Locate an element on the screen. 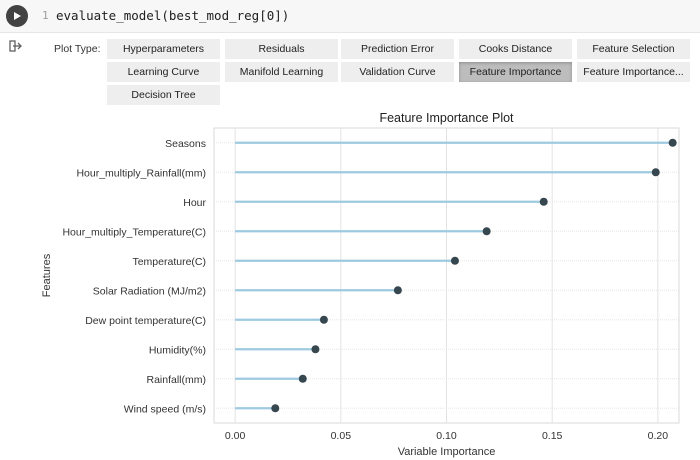 The image size is (700, 460). tab-residuals: Residuals is located at coordinates (281, 49).